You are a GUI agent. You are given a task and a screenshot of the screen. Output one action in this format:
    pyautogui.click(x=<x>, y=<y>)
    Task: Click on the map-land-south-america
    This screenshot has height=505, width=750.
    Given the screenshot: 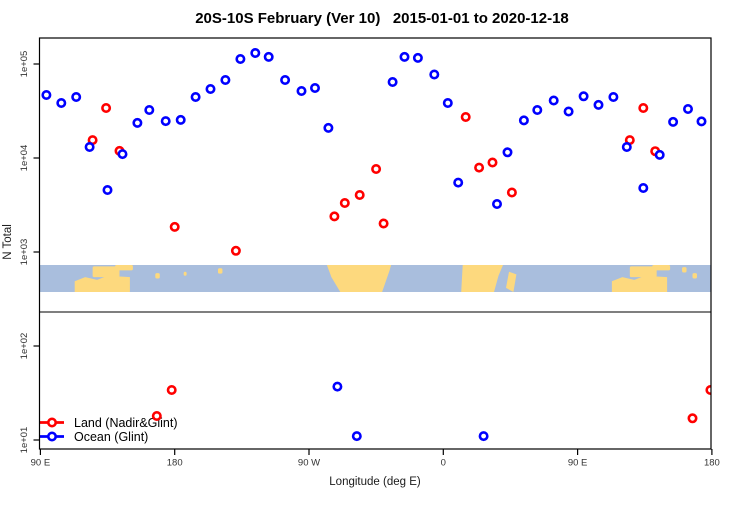 What is the action you would take?
    pyautogui.click(x=359, y=278)
    